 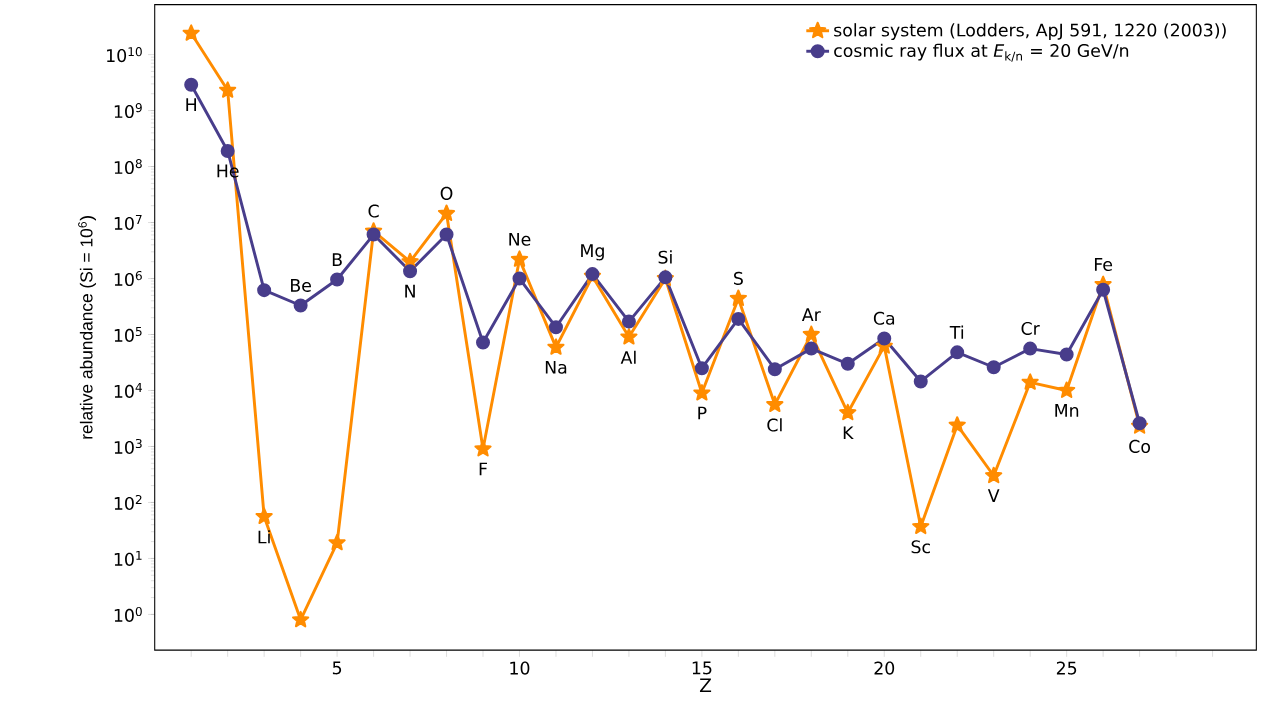 What do you see at coordinates (128, 166) in the screenshot?
I see `y-tick-label: 10$^{8}$` at bounding box center [128, 166].